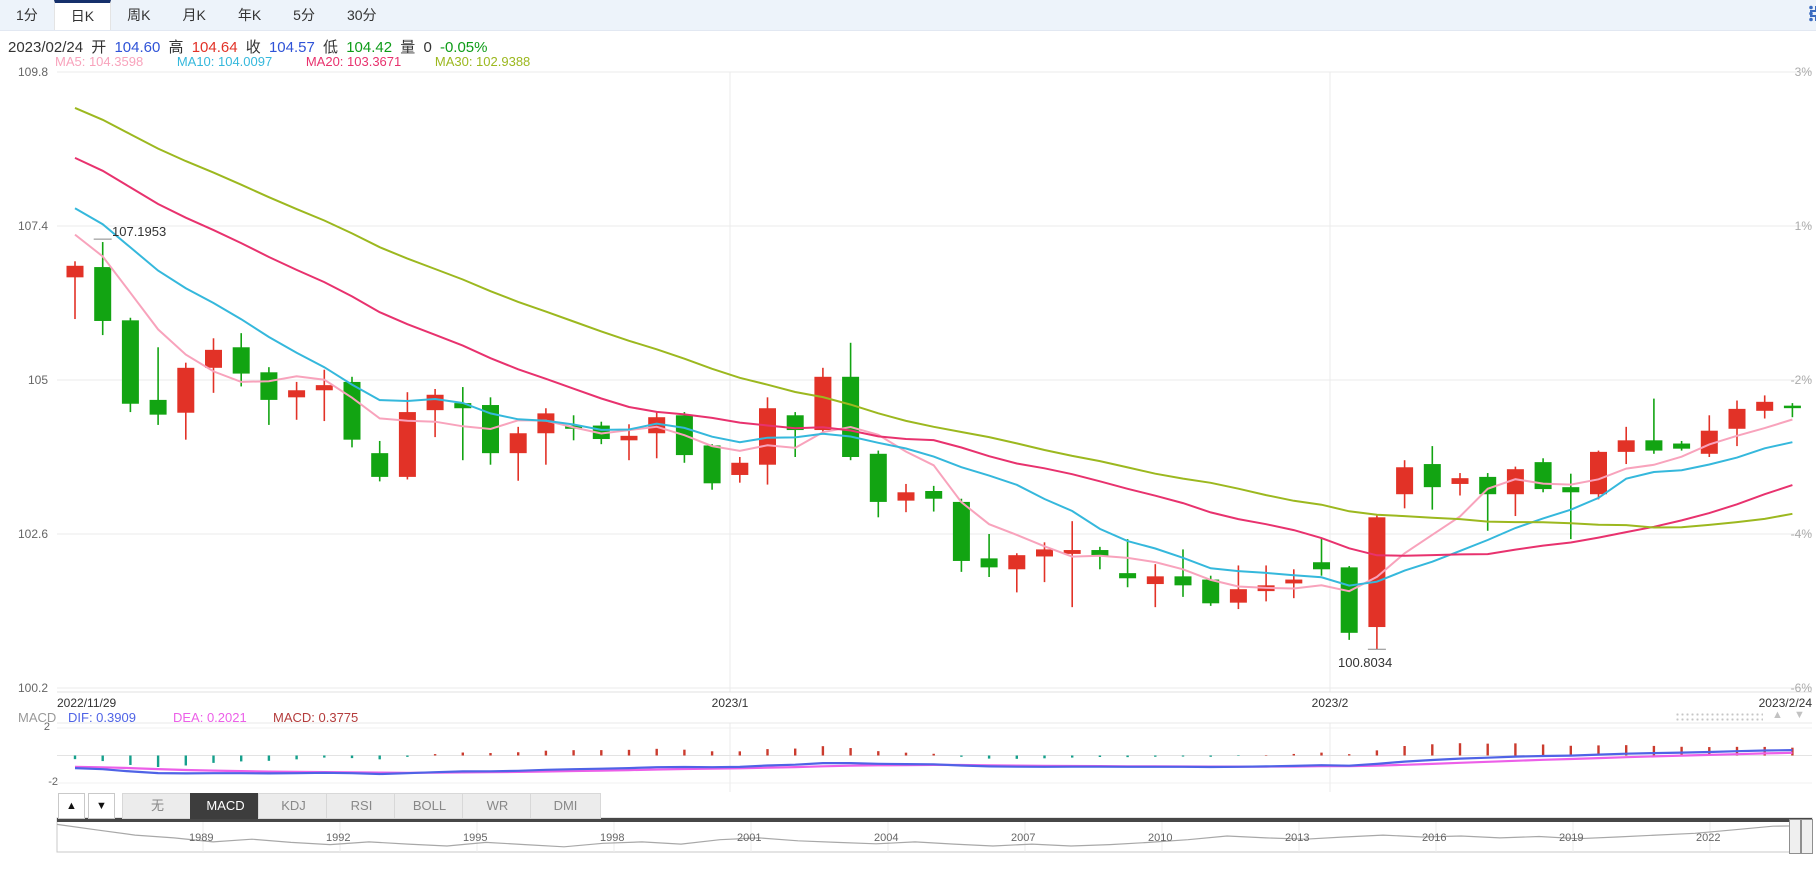 This screenshot has width=1816, height=887. I want to click on navigator-sparkline, so click(934, 835).